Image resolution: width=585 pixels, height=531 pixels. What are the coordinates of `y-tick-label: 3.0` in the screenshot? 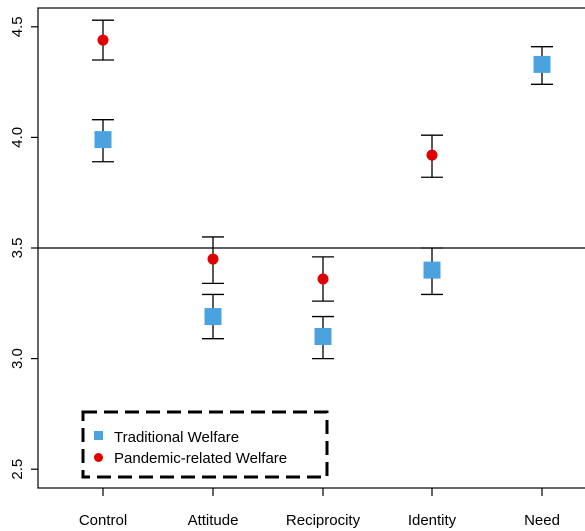 It's located at (17, 358).